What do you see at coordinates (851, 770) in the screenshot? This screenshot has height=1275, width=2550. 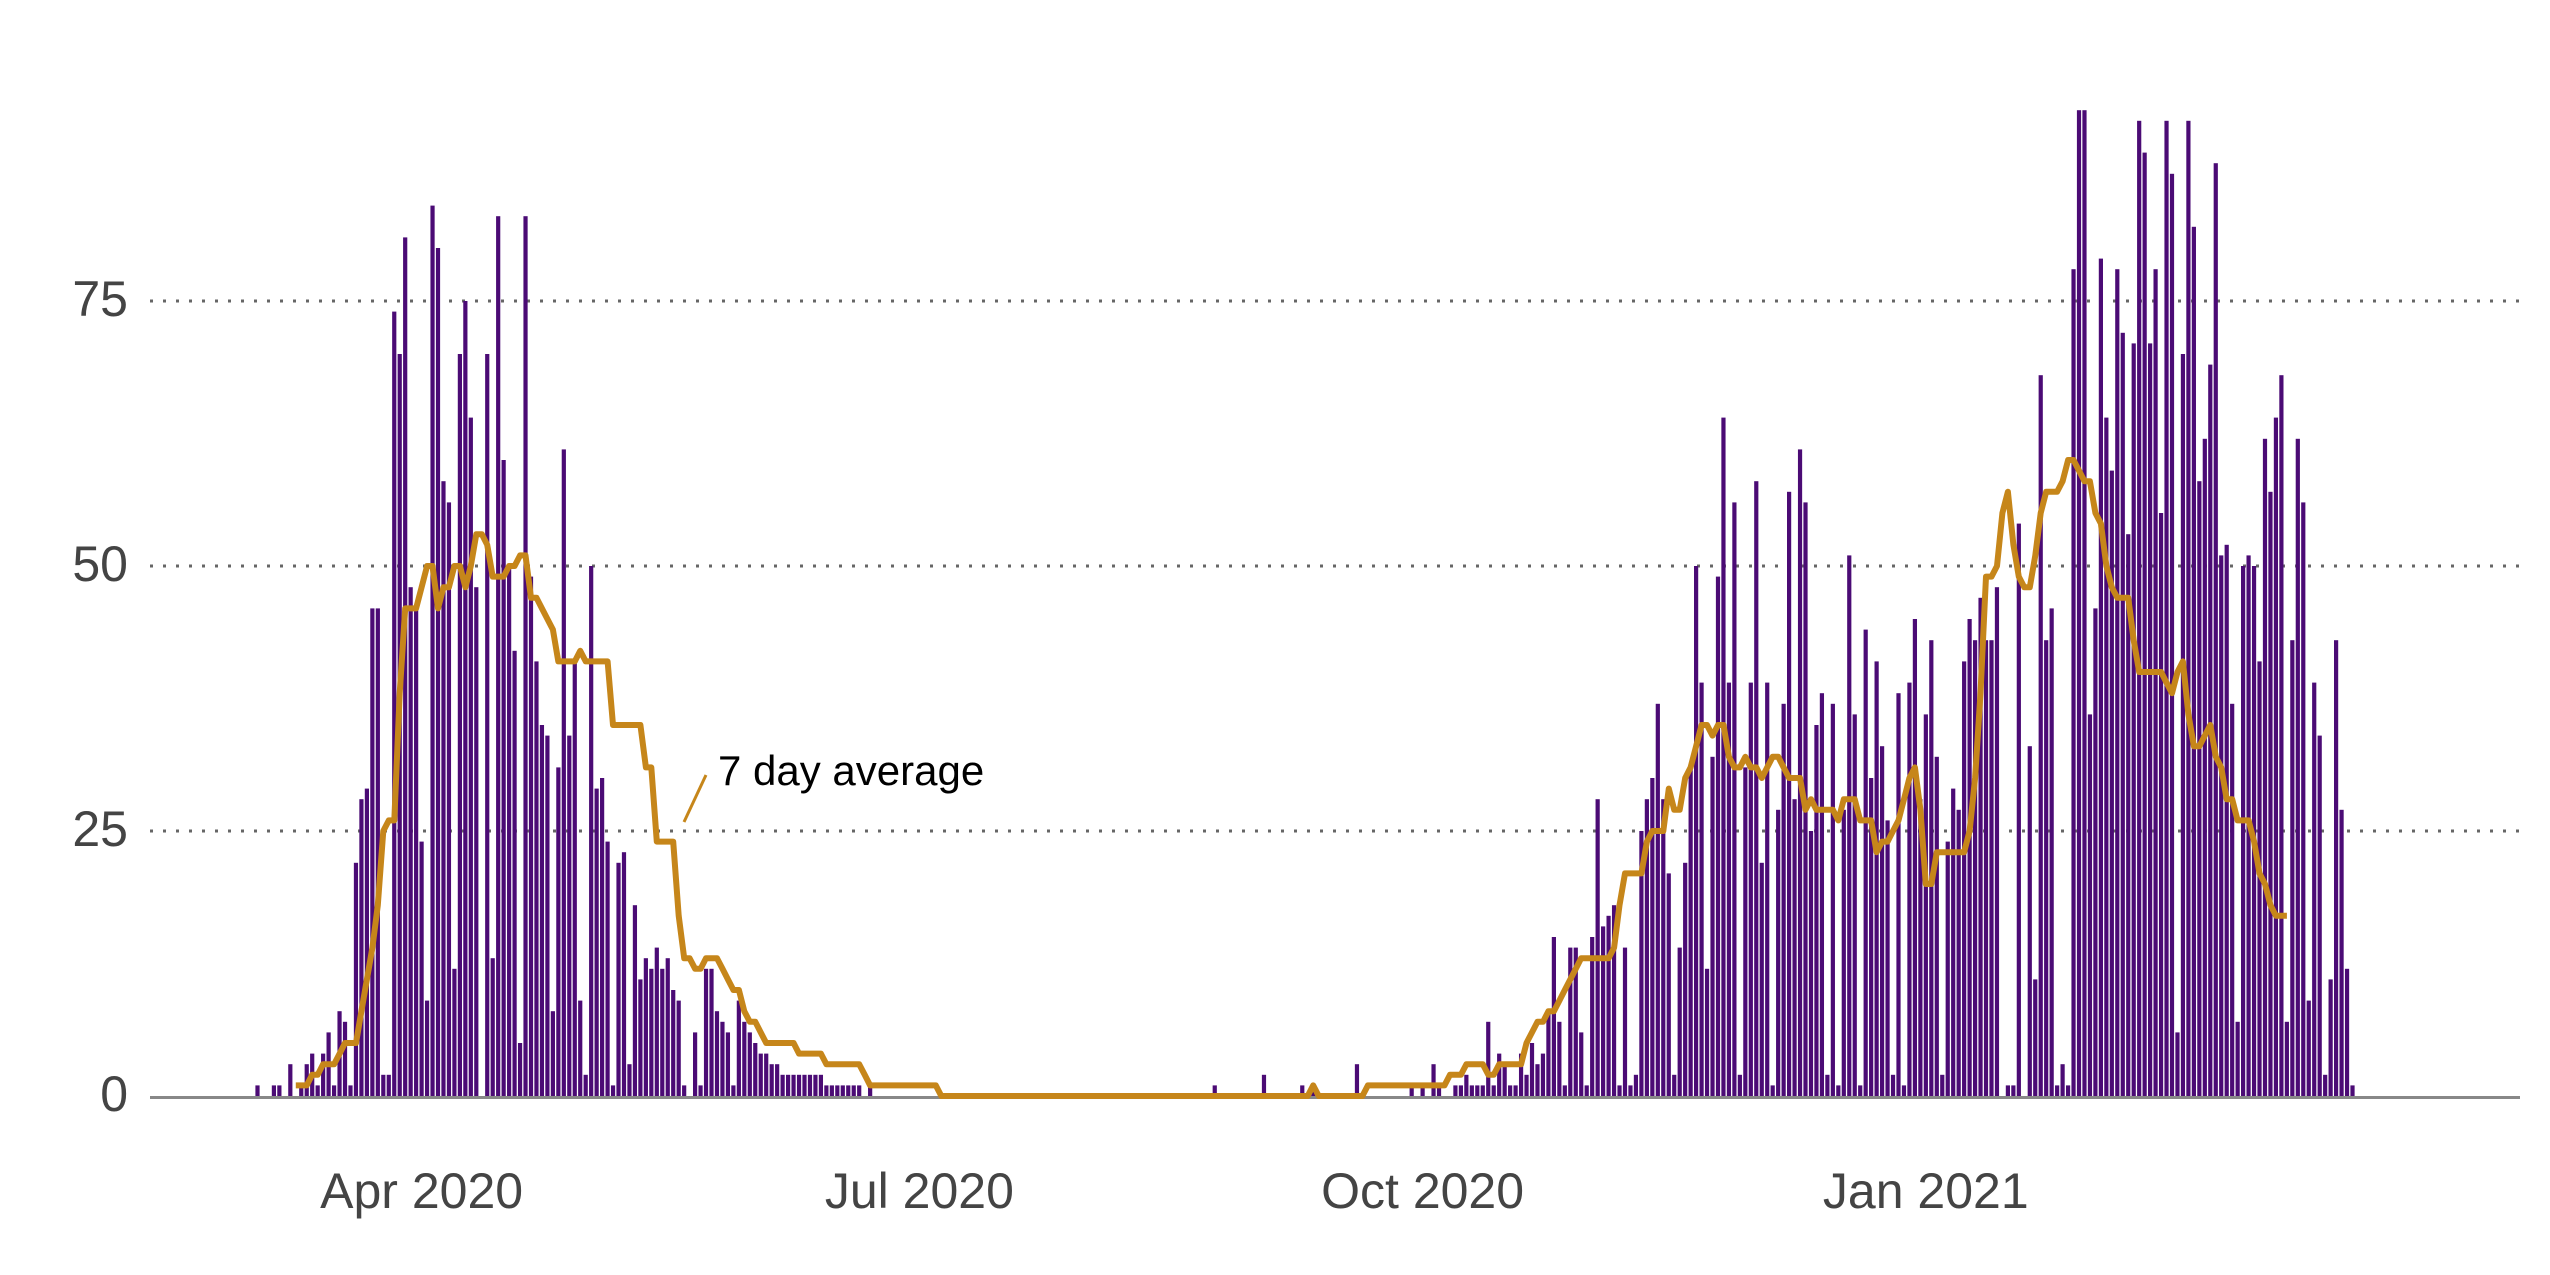 I see `average-annotation-label: 7 day average` at bounding box center [851, 770].